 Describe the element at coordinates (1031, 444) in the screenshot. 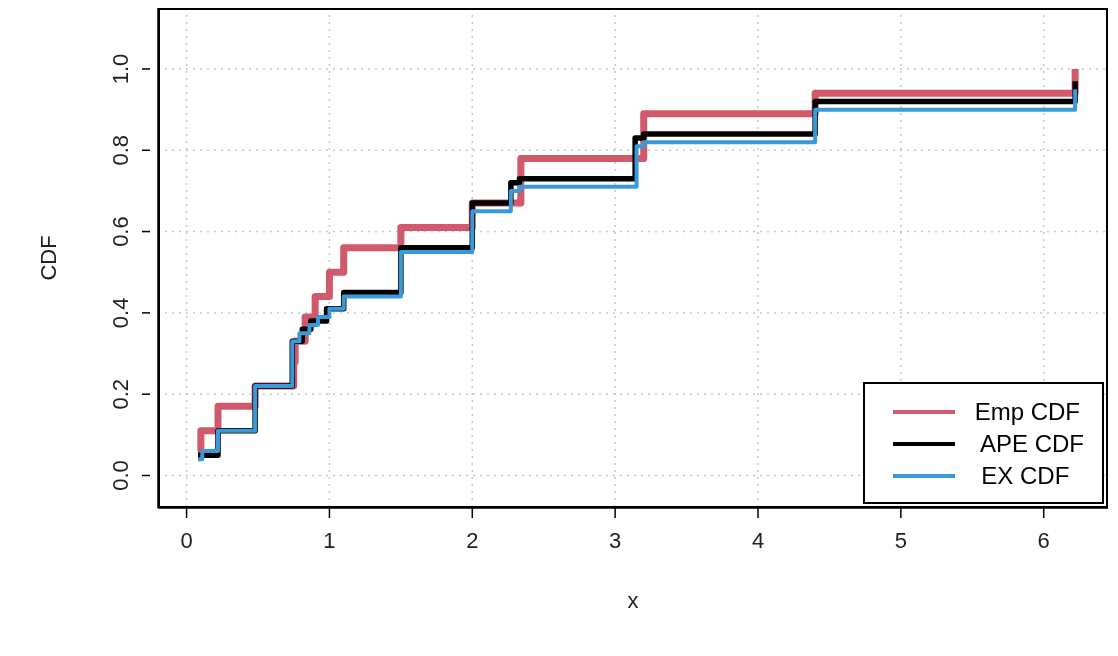

I see `legend-label: APE CDF` at that location.